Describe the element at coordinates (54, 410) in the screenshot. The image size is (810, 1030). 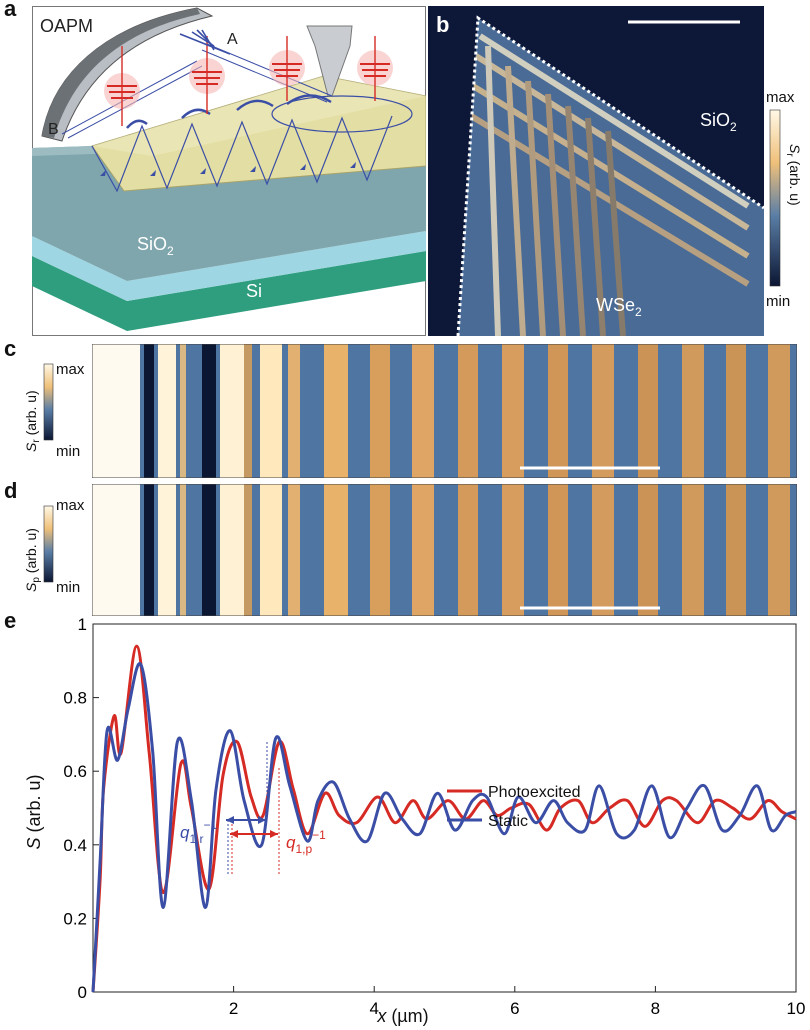
I see `colorbar-c: max min Sr (arb. u)` at that location.